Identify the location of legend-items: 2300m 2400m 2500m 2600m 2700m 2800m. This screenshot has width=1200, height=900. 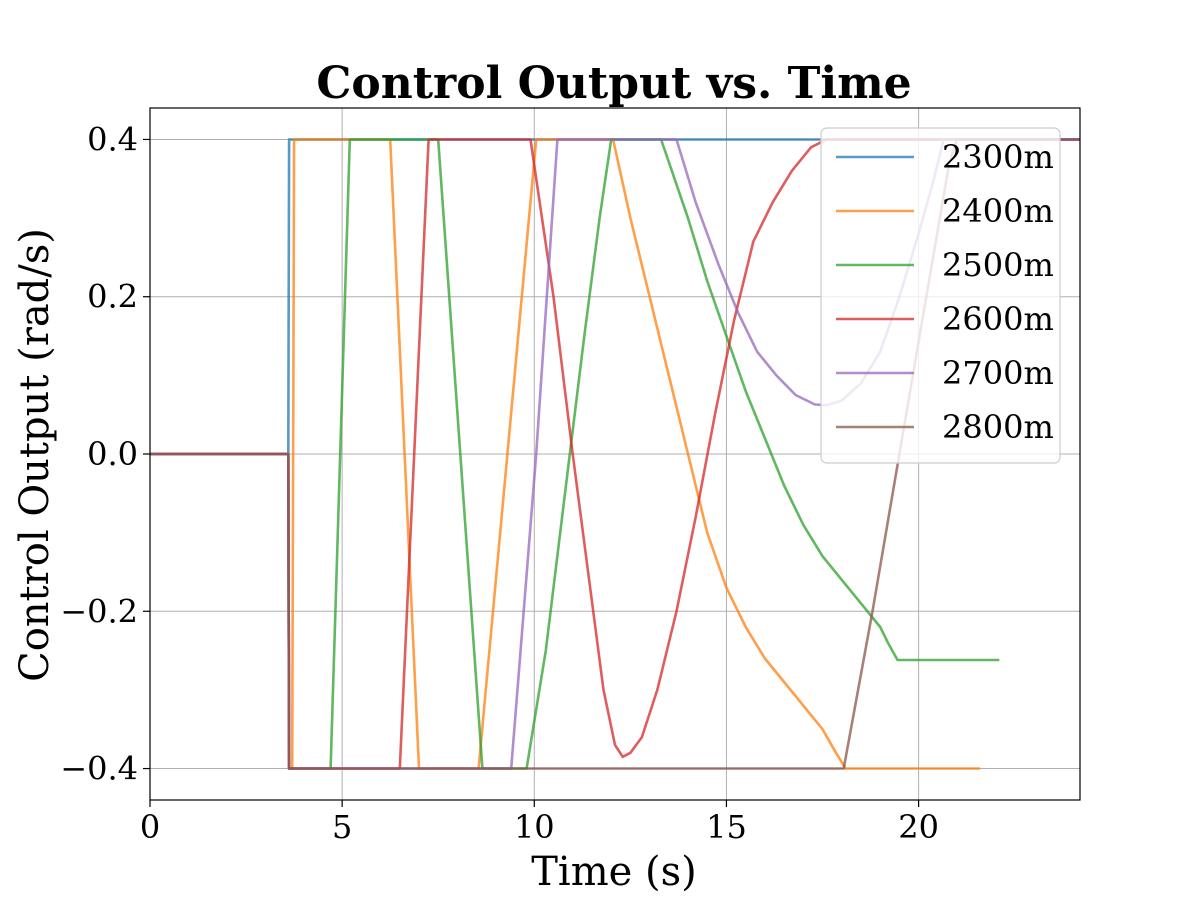
(945, 292).